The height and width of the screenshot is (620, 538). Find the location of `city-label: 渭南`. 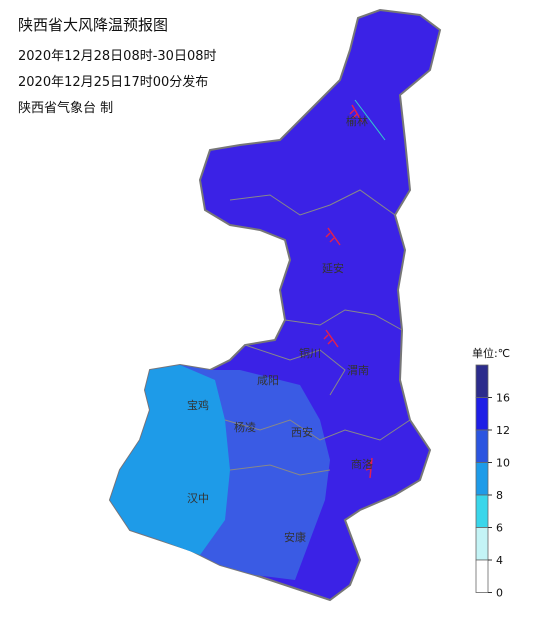

city-label: 渭南 is located at coordinates (358, 370).